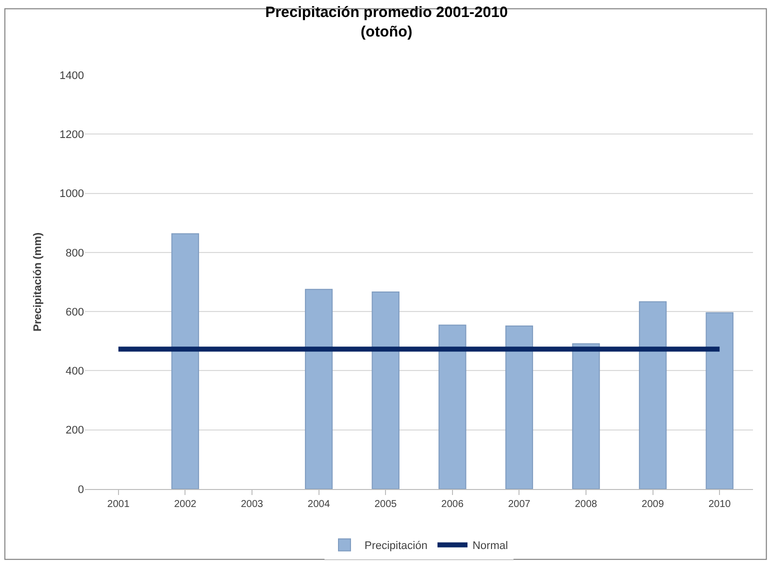 This screenshot has width=773, height=571. Describe the element at coordinates (386, 504) in the screenshot. I see `x-tick-label: 2005` at that location.